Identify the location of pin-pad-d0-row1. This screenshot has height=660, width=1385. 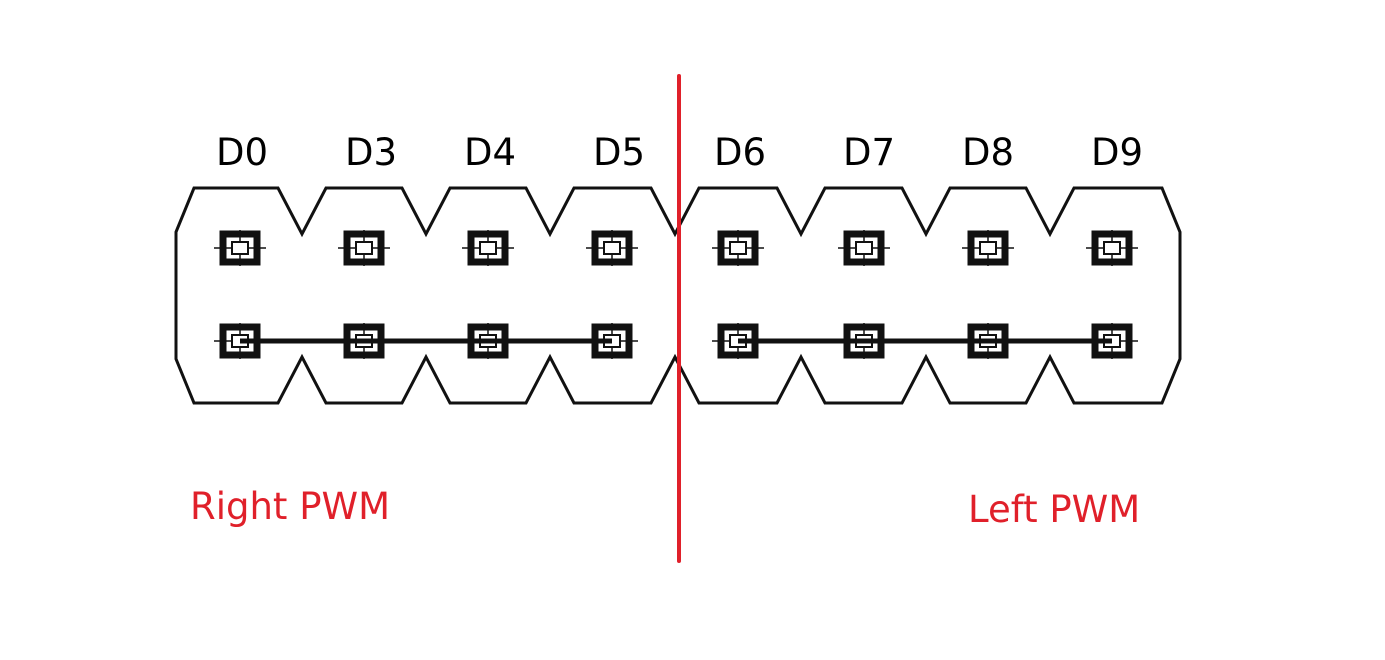
(240, 248).